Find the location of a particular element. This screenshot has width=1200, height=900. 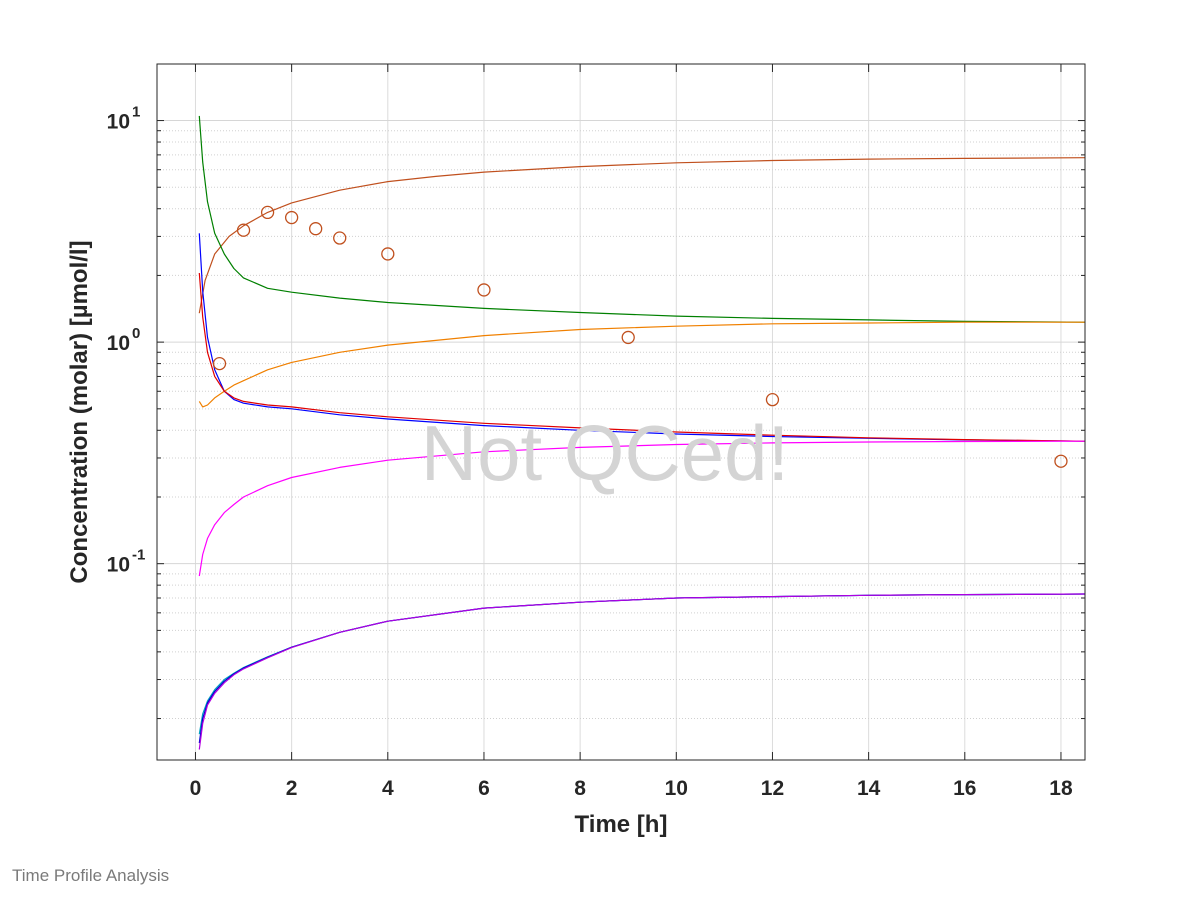

x-tick-label-0: 0 is located at coordinates (196, 788).